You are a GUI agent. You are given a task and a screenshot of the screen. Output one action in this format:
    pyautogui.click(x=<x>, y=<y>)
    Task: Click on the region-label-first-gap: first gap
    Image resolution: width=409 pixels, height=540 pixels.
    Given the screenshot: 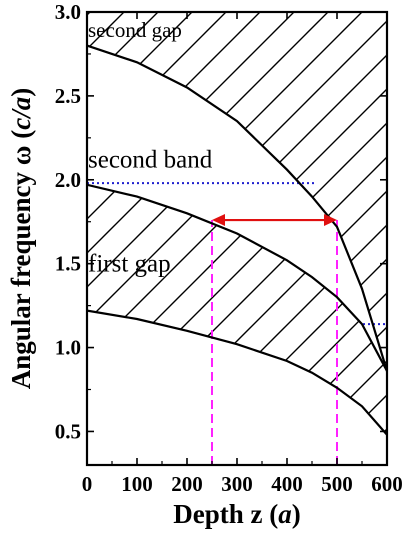 What is the action you would take?
    pyautogui.click(x=129, y=264)
    